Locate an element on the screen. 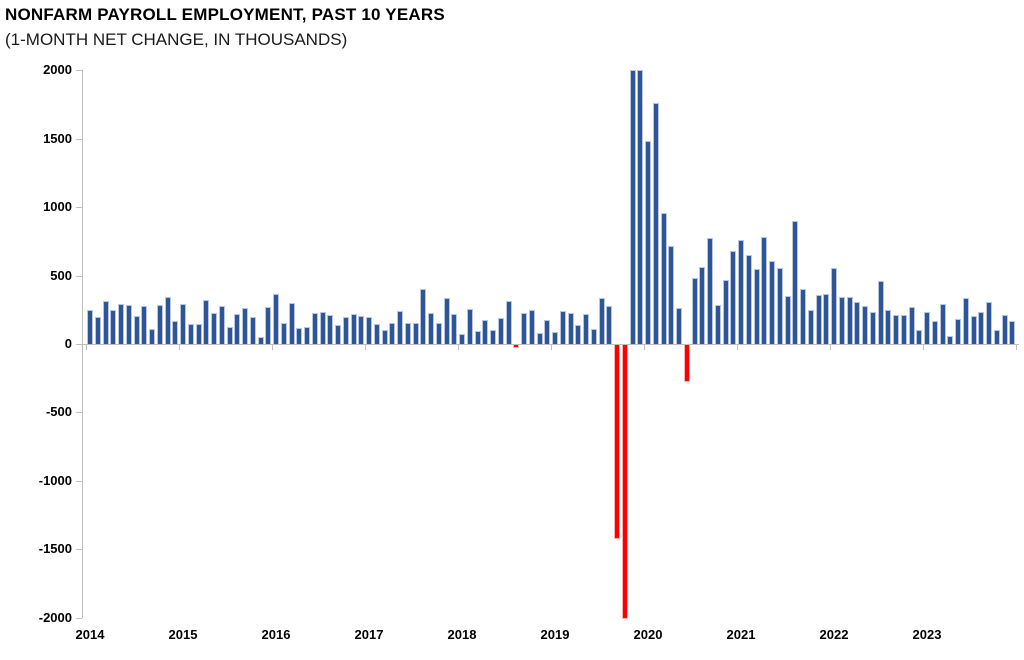  y-axis-label: -1500 is located at coordinates (55, 549).